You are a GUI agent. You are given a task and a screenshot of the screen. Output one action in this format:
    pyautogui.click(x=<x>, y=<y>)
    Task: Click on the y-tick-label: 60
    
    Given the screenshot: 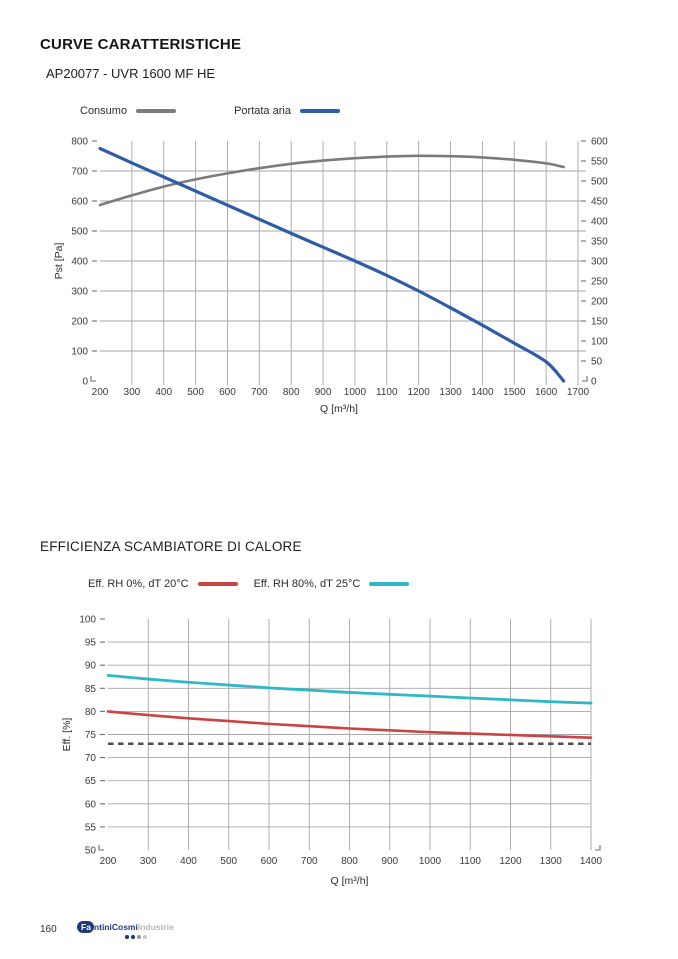 What is the action you would take?
    pyautogui.click(x=91, y=804)
    